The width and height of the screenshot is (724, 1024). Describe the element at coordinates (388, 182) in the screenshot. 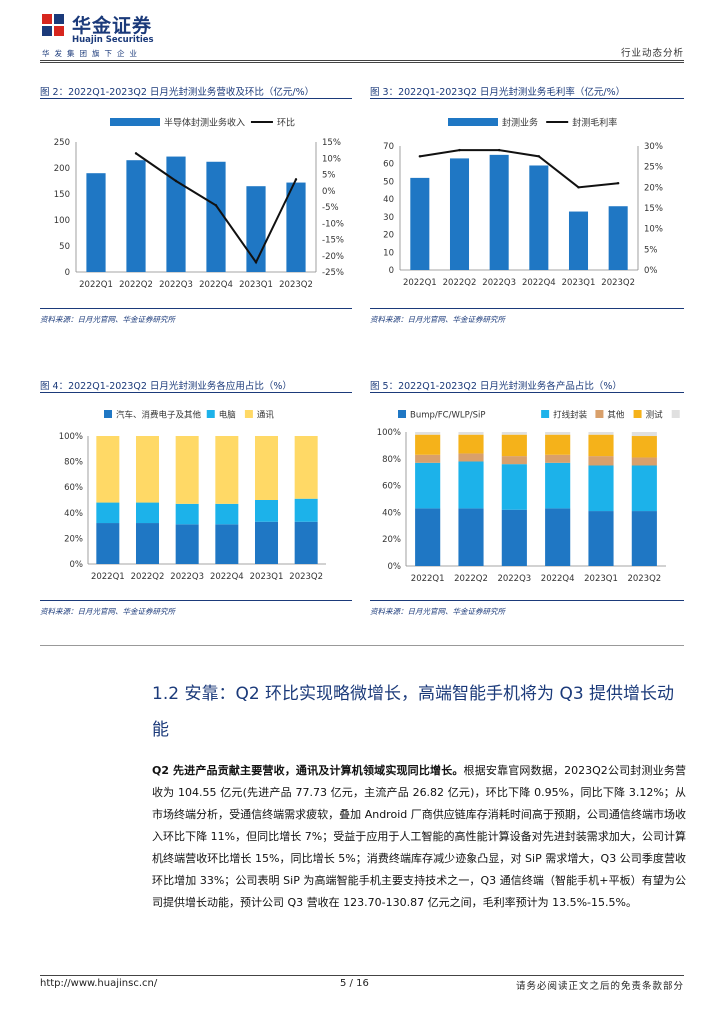

I see `y-left-tick-5: 50` at that location.